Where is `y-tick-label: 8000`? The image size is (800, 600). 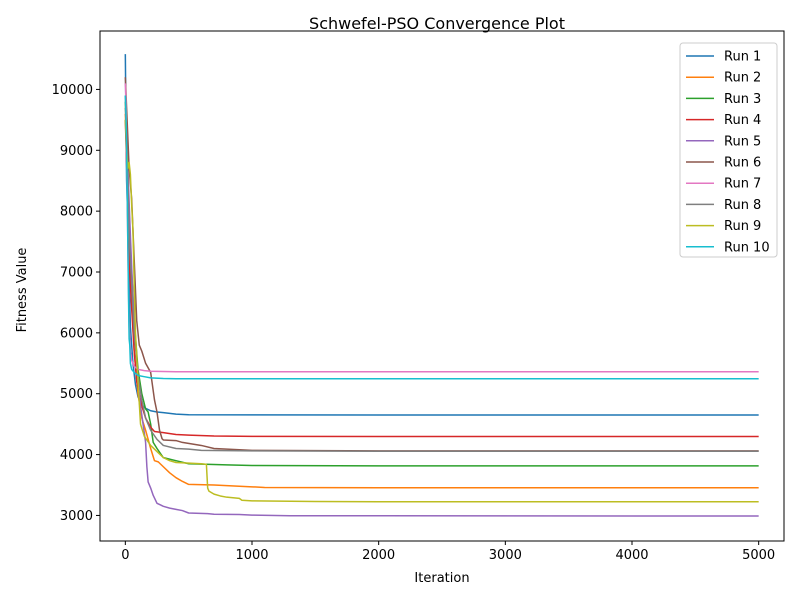
y-tick-label: 8000 is located at coordinates (76, 212).